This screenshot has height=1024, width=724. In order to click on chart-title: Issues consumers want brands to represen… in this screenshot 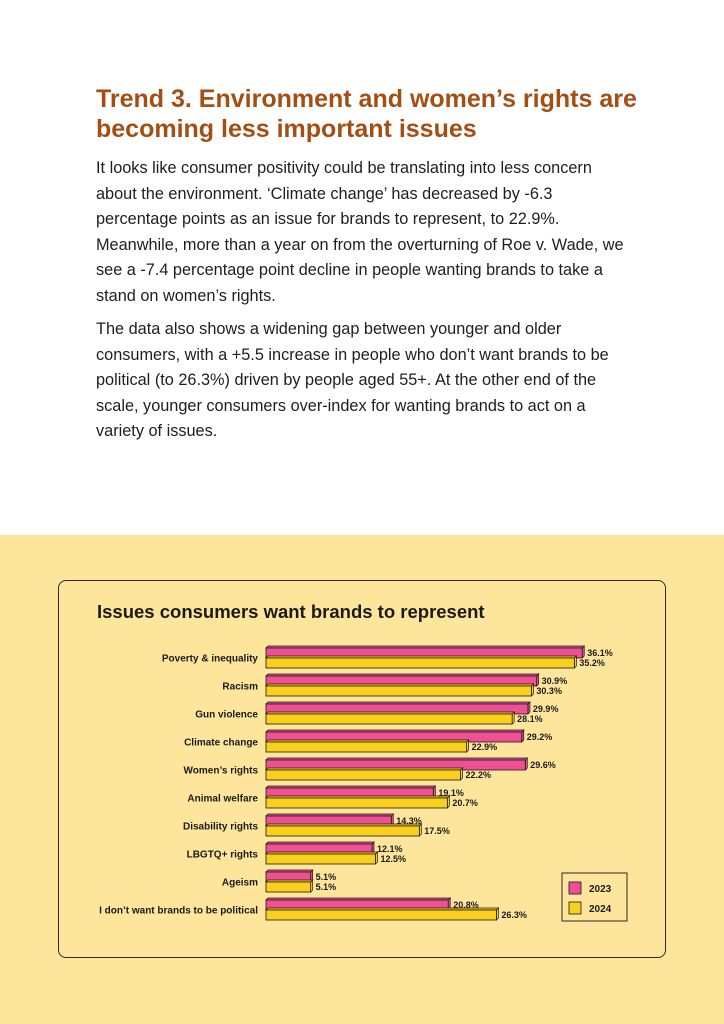, I will do `click(291, 611)`.